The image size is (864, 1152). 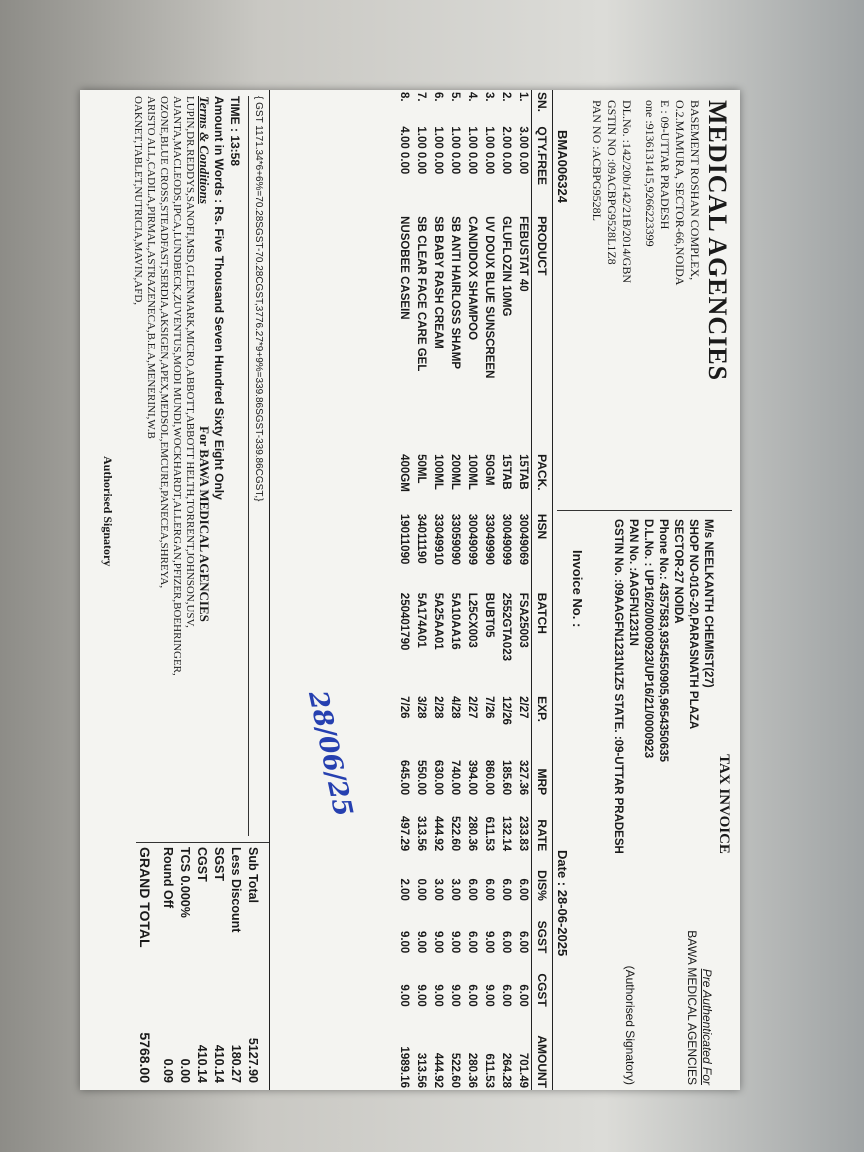 I want to click on cell: 0.00, so click(x=421, y=889).